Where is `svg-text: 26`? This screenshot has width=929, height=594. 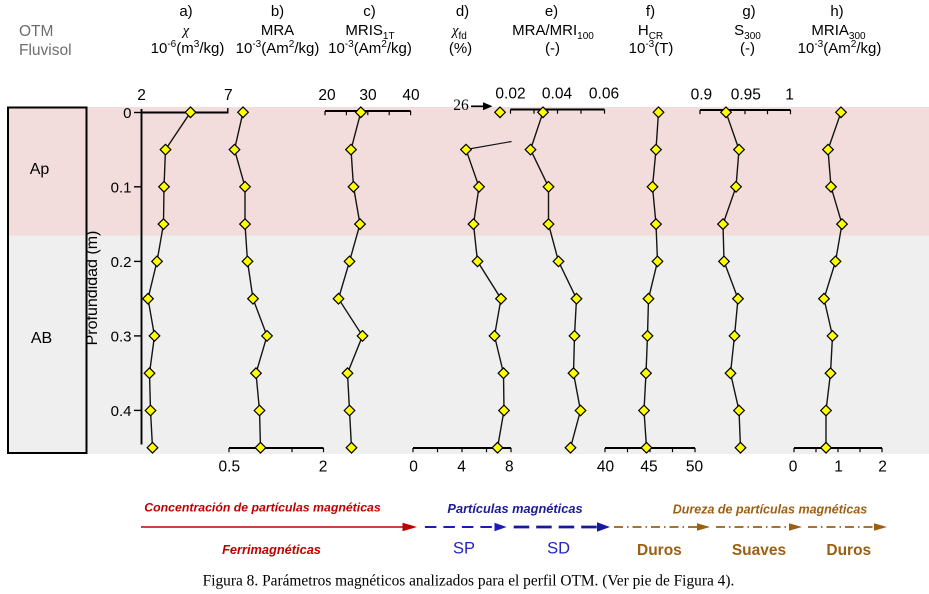 svg-text: 26 is located at coordinates (461, 105).